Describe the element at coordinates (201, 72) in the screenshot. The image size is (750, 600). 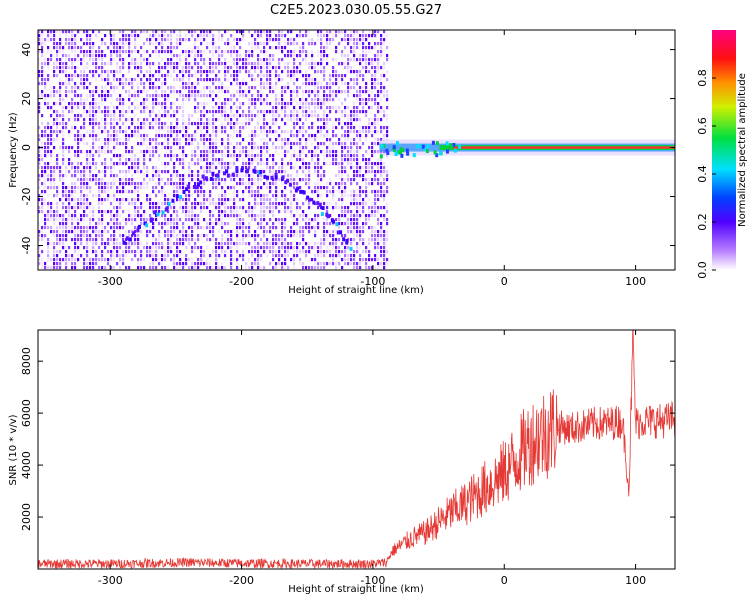
I see `noise-cell-2086` at that location.